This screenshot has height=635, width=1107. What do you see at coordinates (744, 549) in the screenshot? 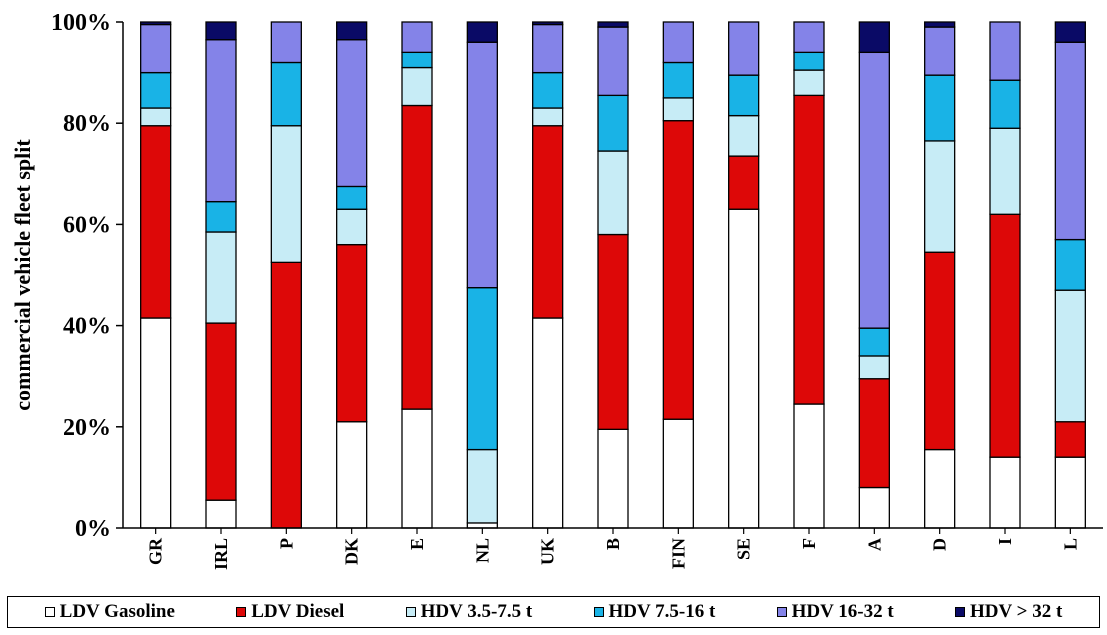
I see `x-tick-label: SE` at bounding box center [744, 549].